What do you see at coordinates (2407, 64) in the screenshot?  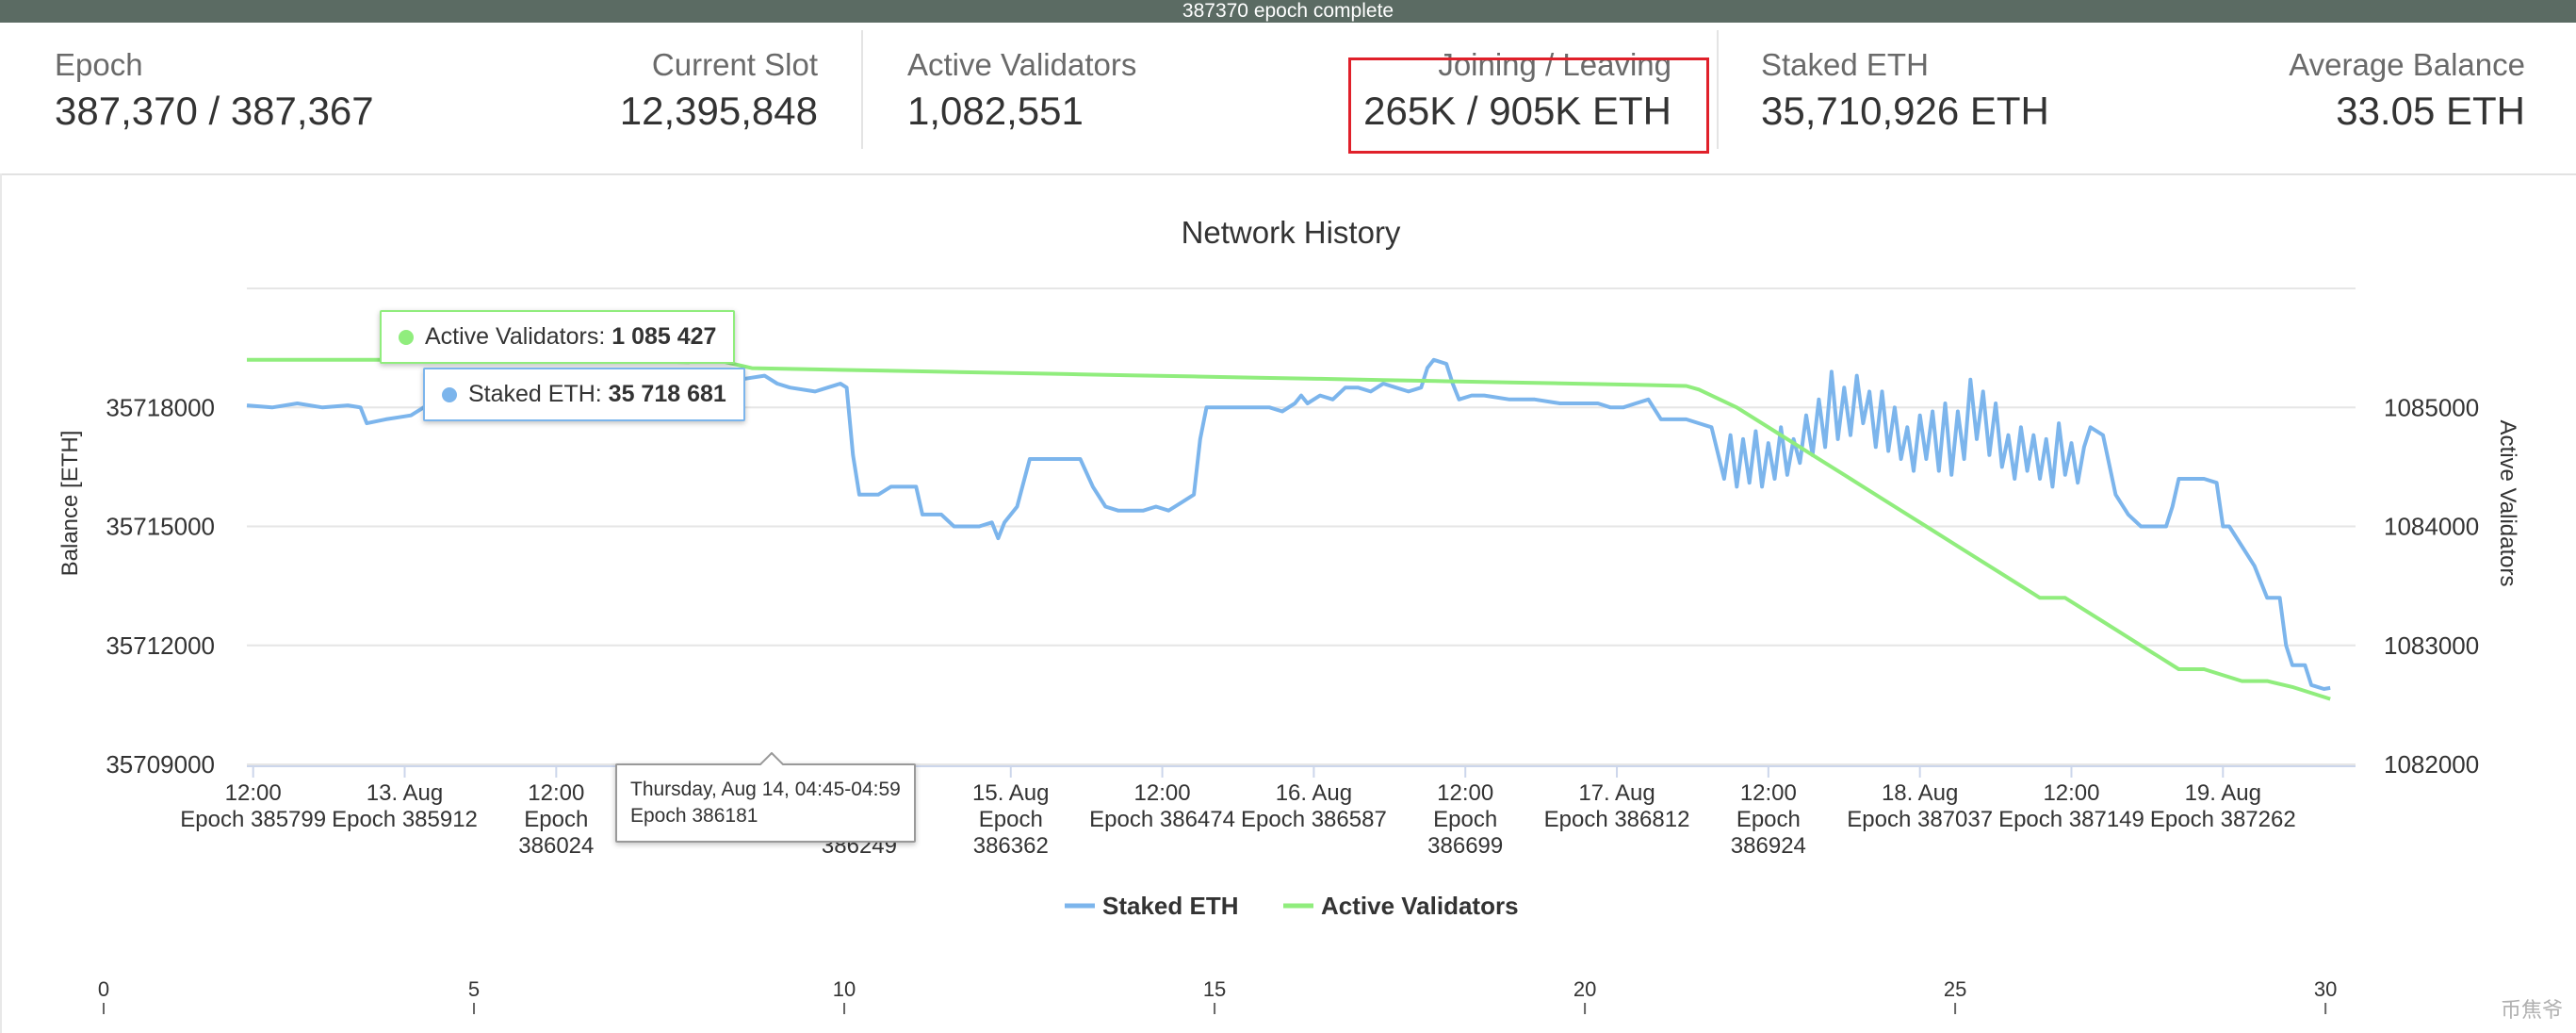 I see `stat-average-balance-label: Average Balance` at bounding box center [2407, 64].